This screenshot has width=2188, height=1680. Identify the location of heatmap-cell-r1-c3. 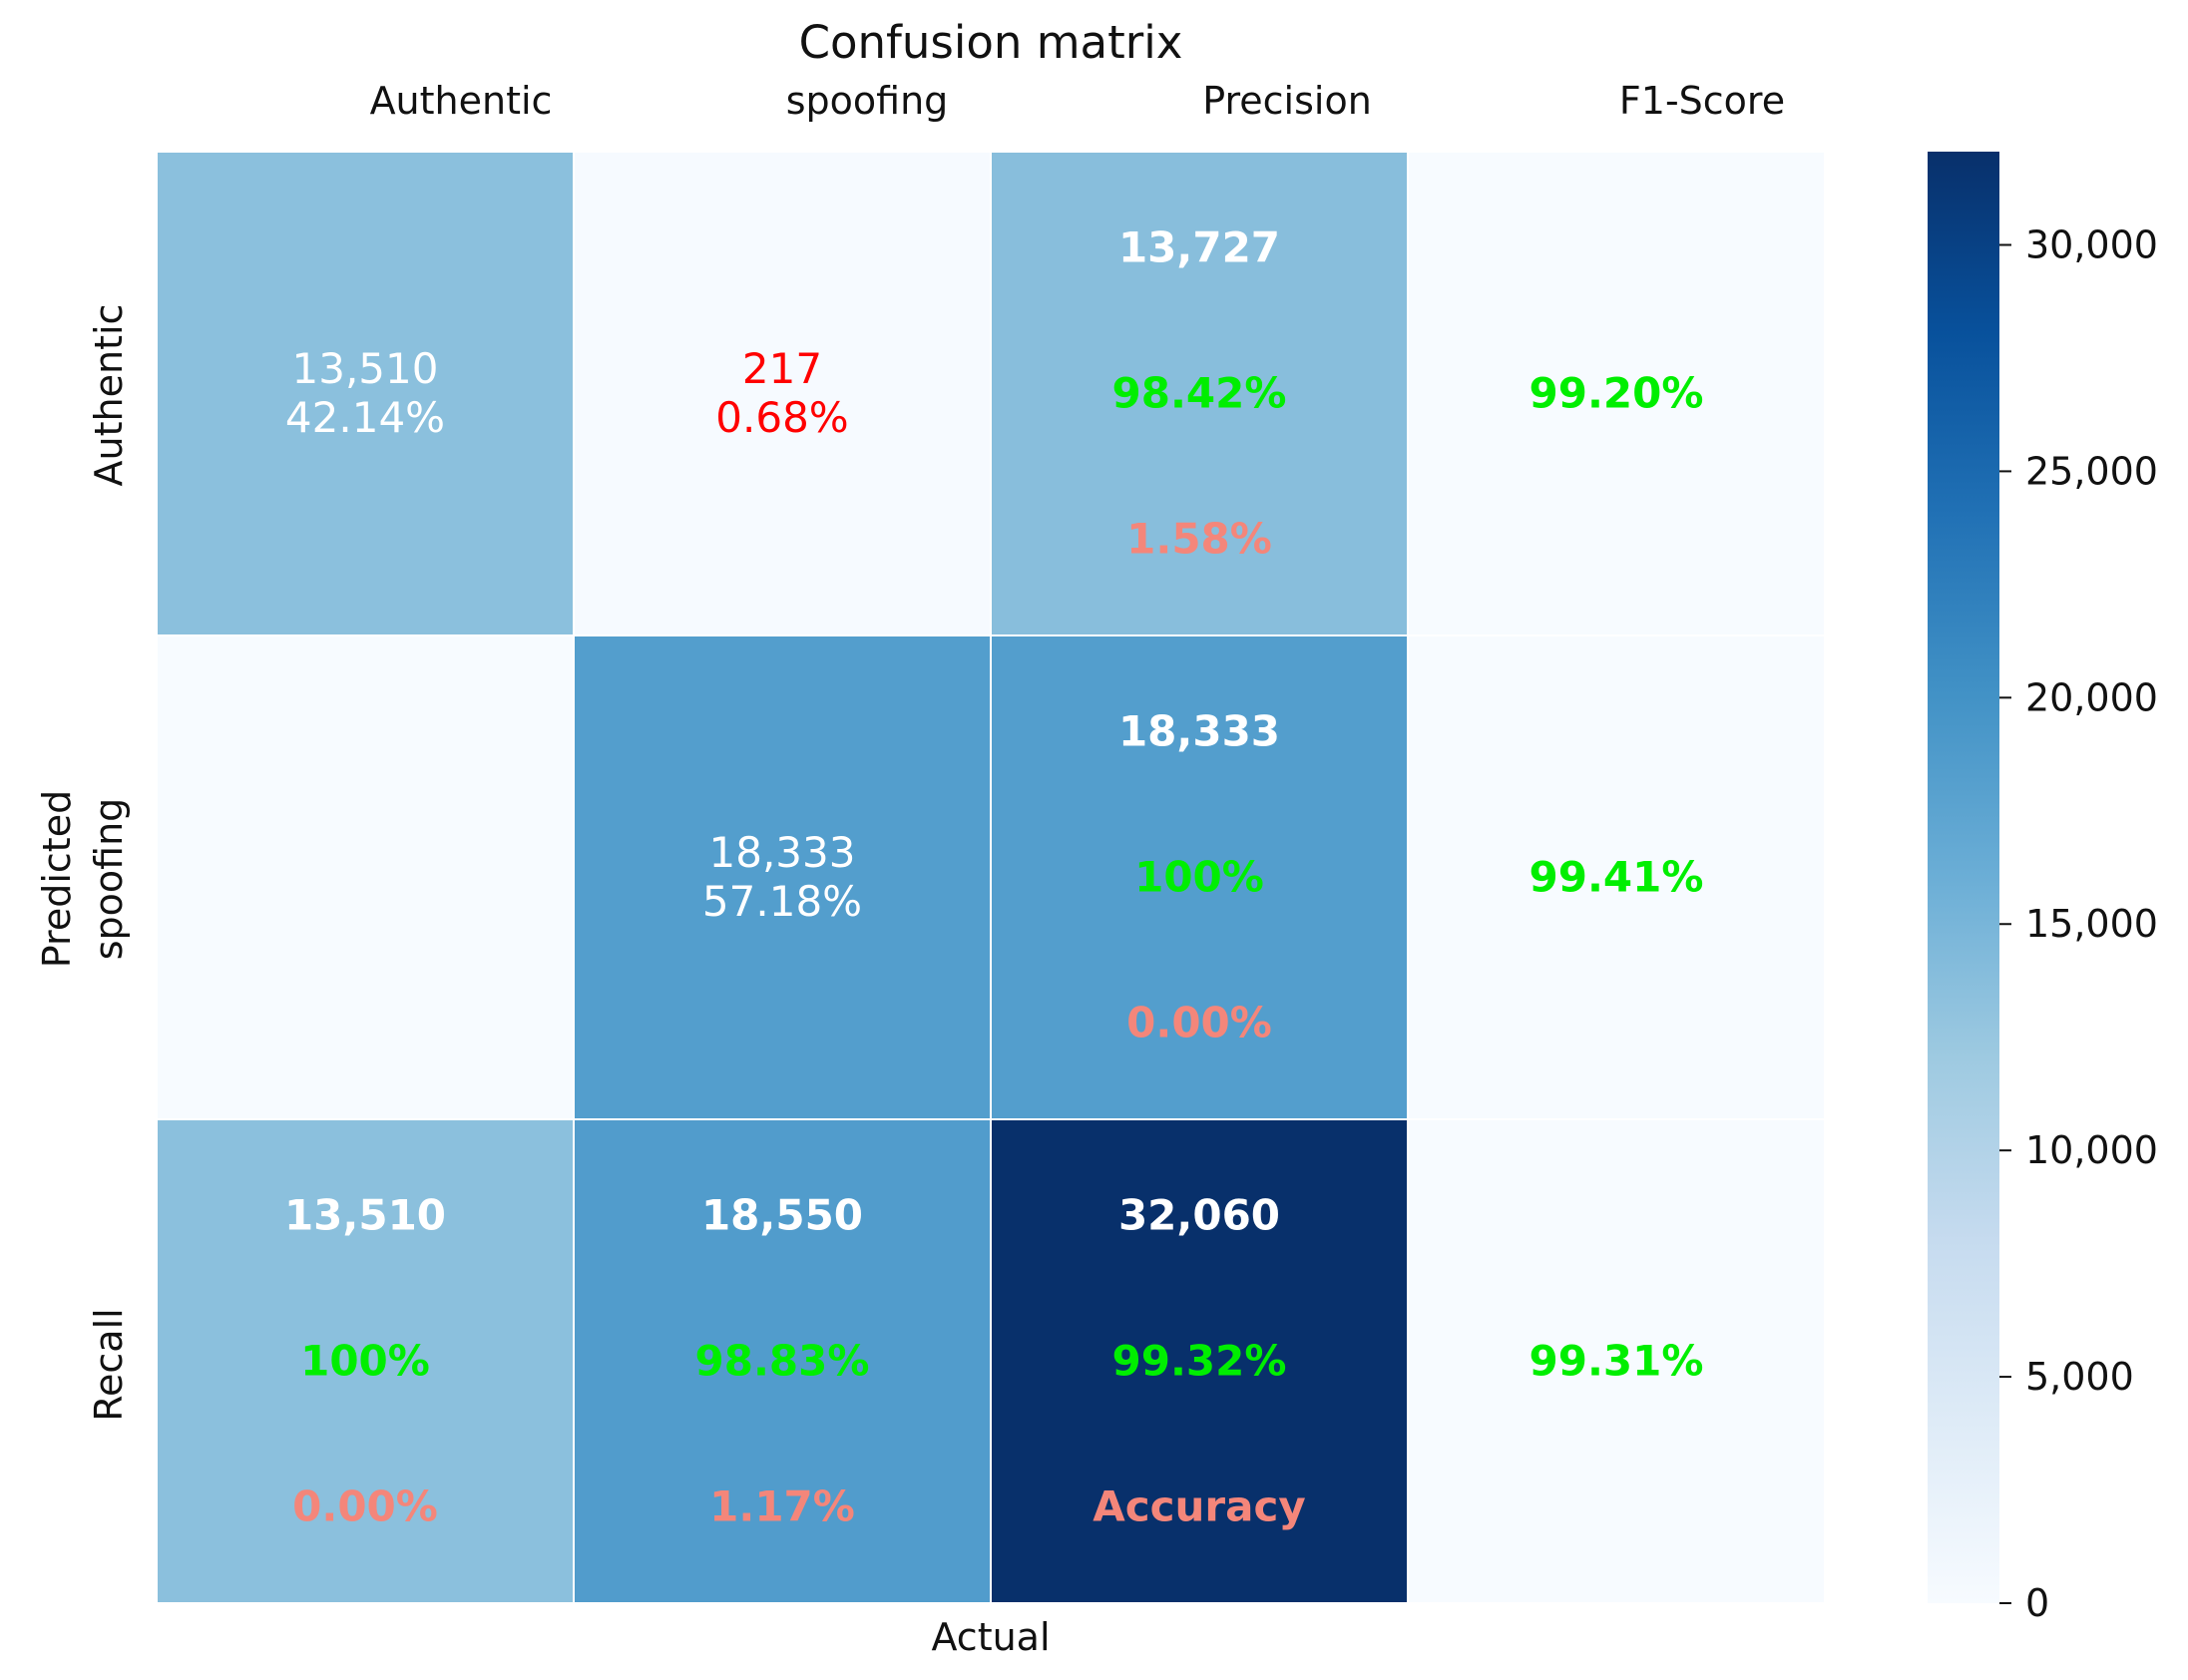
(1617, 877).